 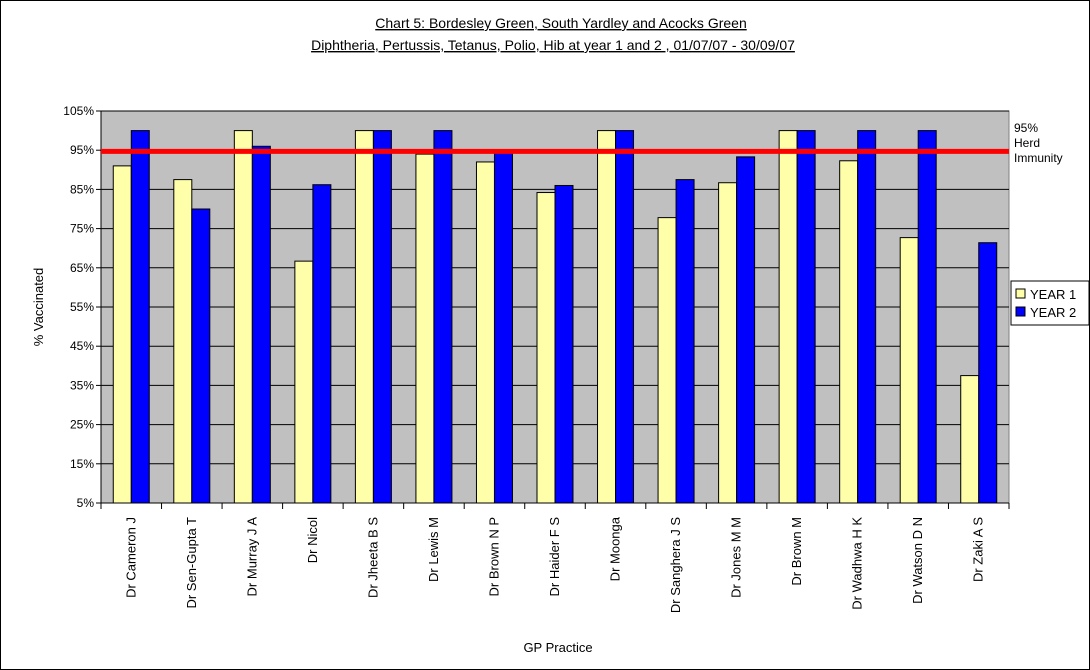 I want to click on x-tick-label: Dr Lewis M, so click(x=433, y=549).